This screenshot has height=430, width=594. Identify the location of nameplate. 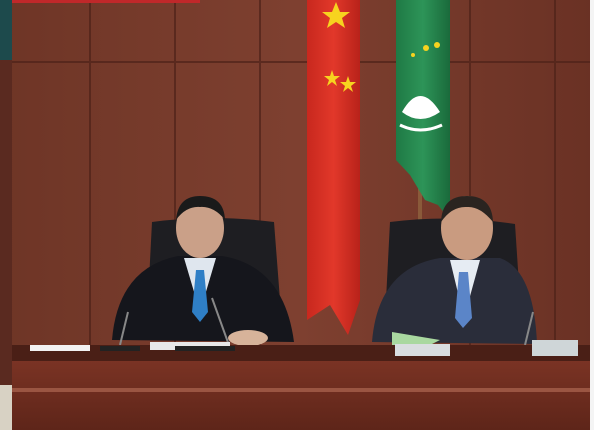
(422, 350).